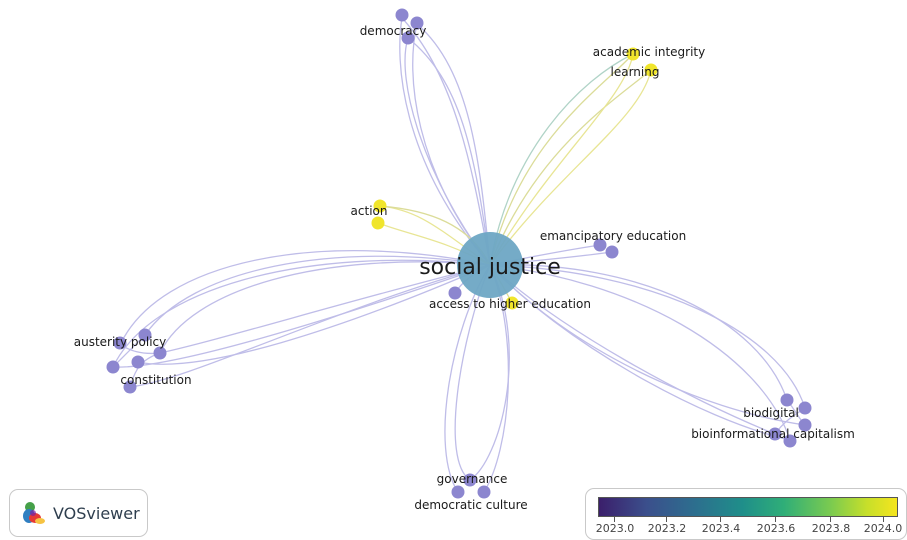  What do you see at coordinates (776, 528) in the screenshot?
I see `legend-tick-label: 2023.6` at bounding box center [776, 528].